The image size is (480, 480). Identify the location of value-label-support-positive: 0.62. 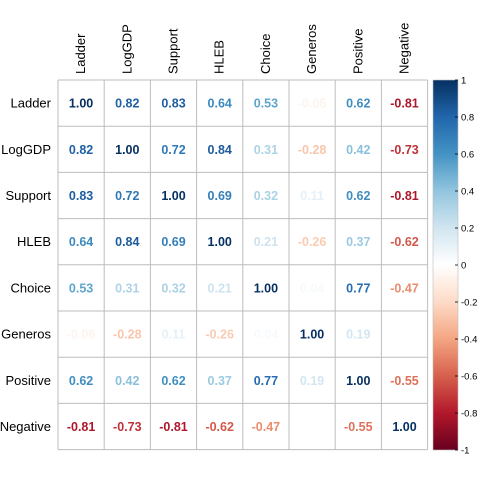
(358, 196).